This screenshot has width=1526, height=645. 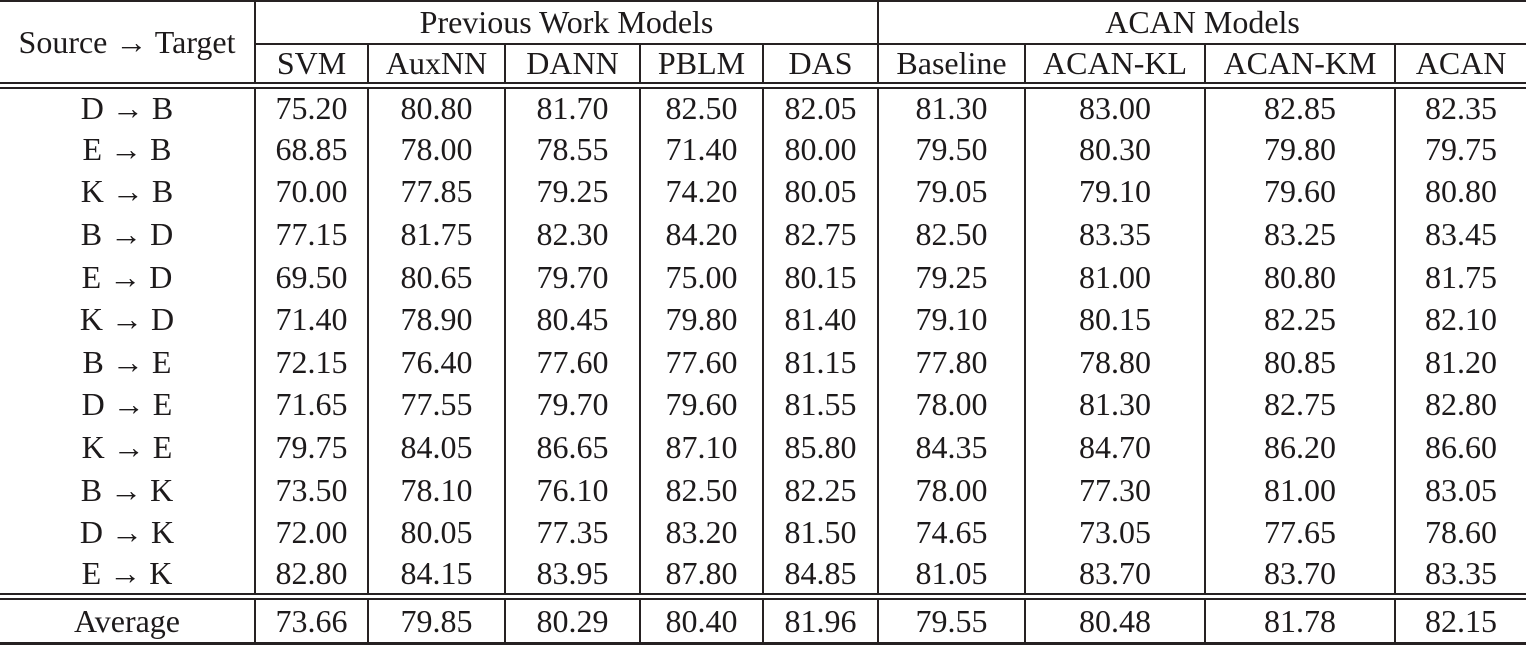 What do you see at coordinates (1460, 362) in the screenshot?
I see `value-cell: 81.20` at bounding box center [1460, 362].